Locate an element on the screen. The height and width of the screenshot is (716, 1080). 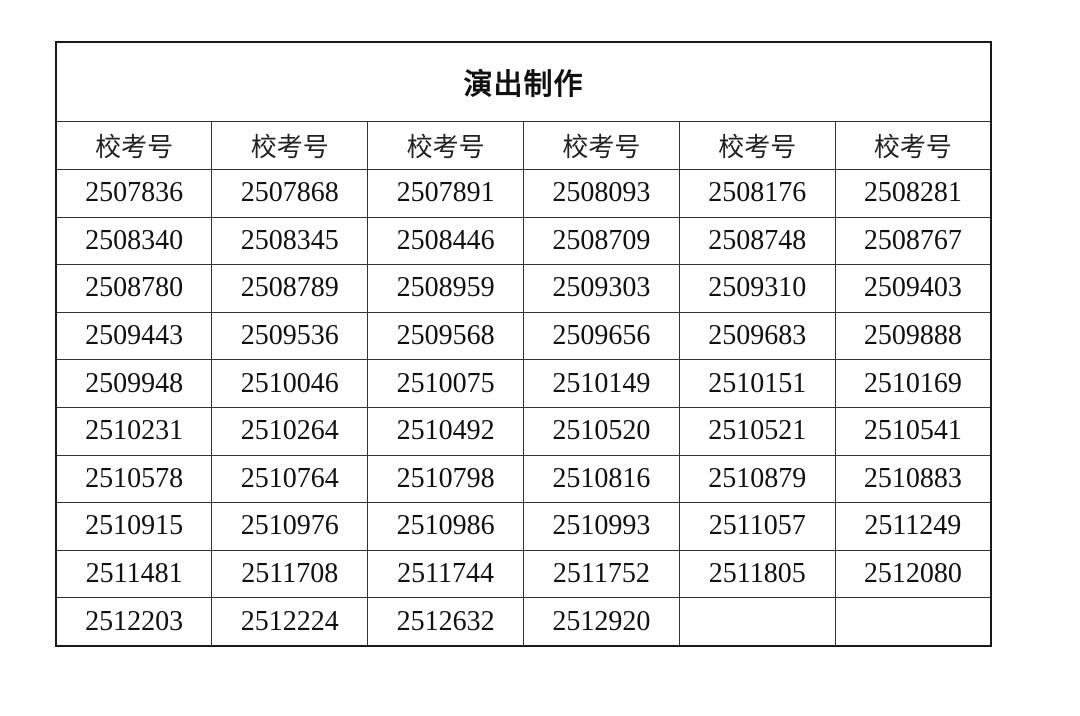
exam-number-cell: 2511057 is located at coordinates (757, 526).